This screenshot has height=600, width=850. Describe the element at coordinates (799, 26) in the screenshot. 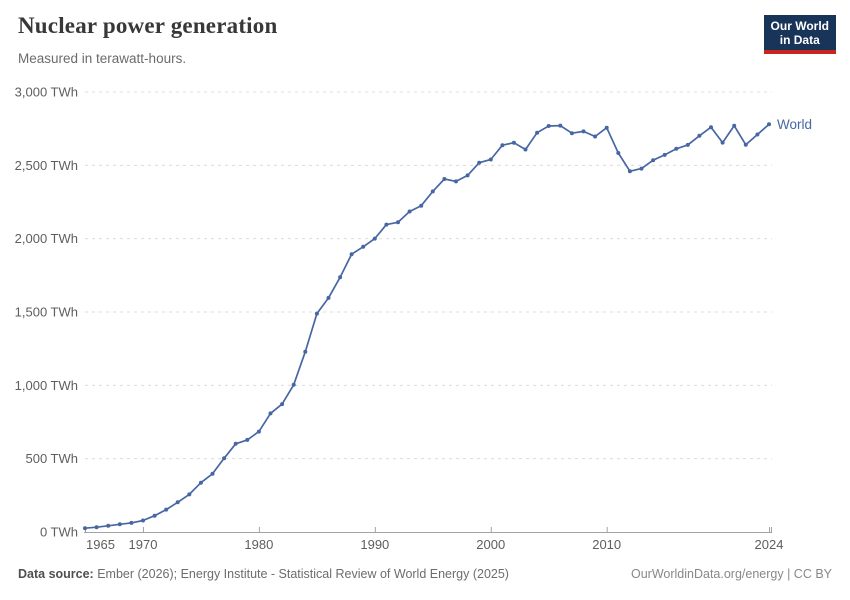

I see `logo-line-1: Our World` at that location.